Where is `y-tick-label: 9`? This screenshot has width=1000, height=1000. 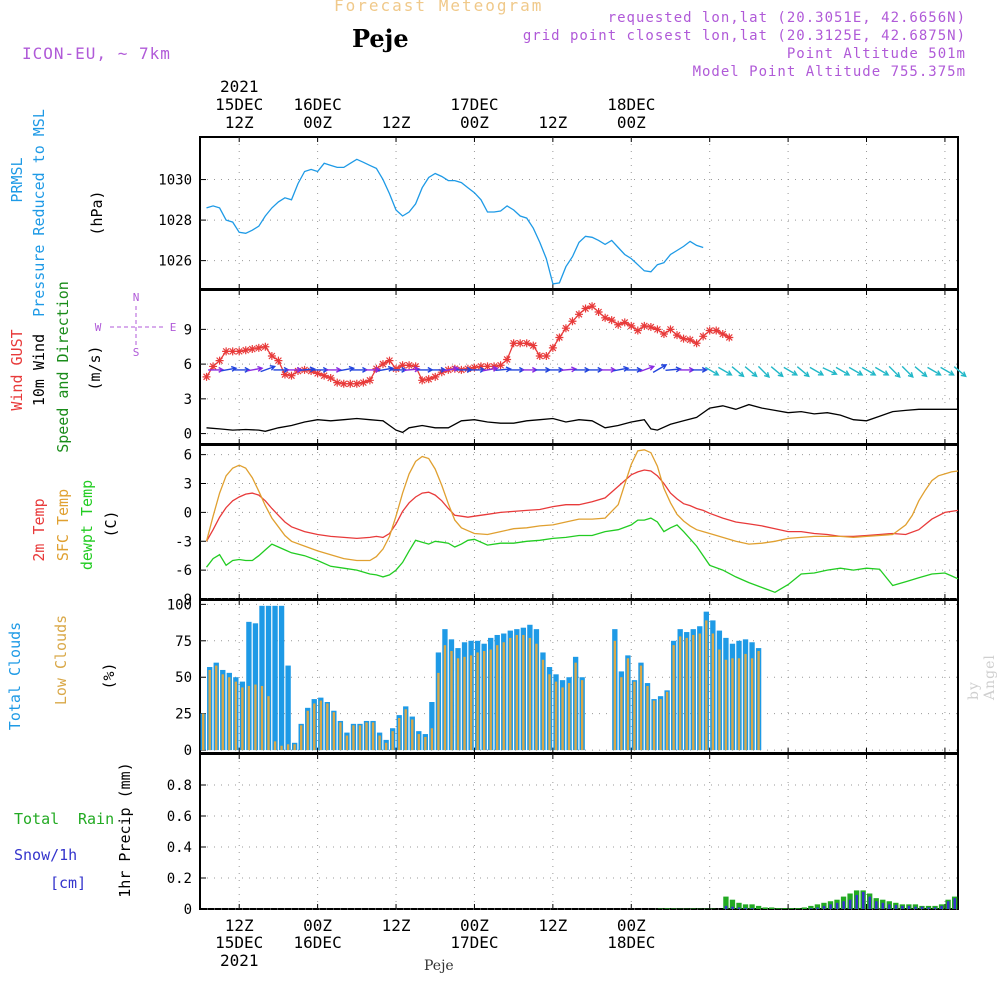
y-tick-label: 9 is located at coordinates (188, 330).